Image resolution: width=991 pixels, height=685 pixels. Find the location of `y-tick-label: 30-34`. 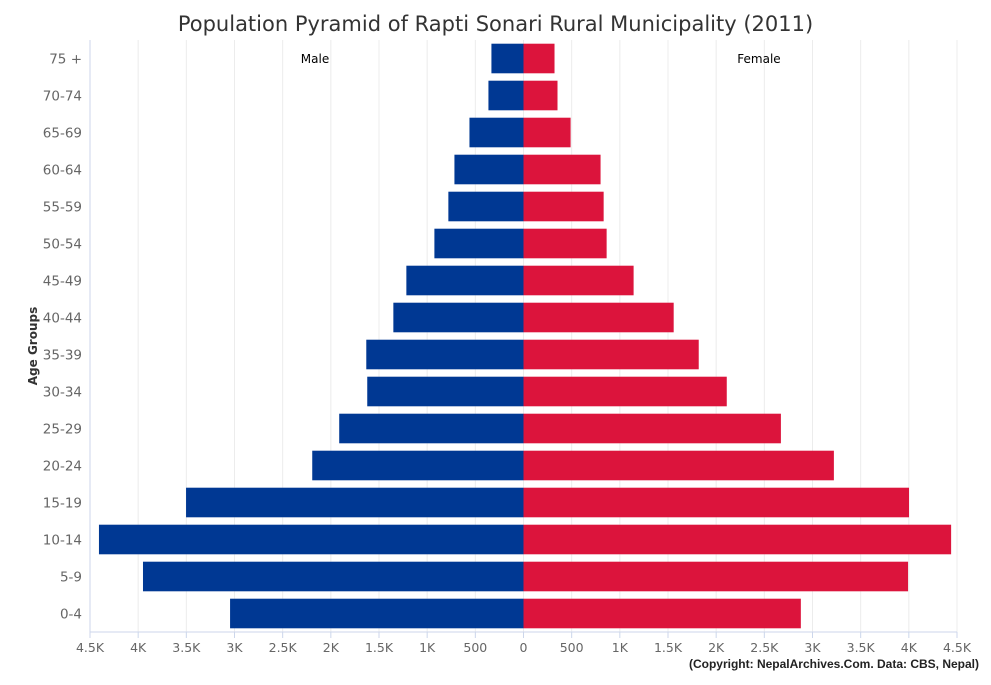

y-tick-label: 30-34 is located at coordinates (62, 393).